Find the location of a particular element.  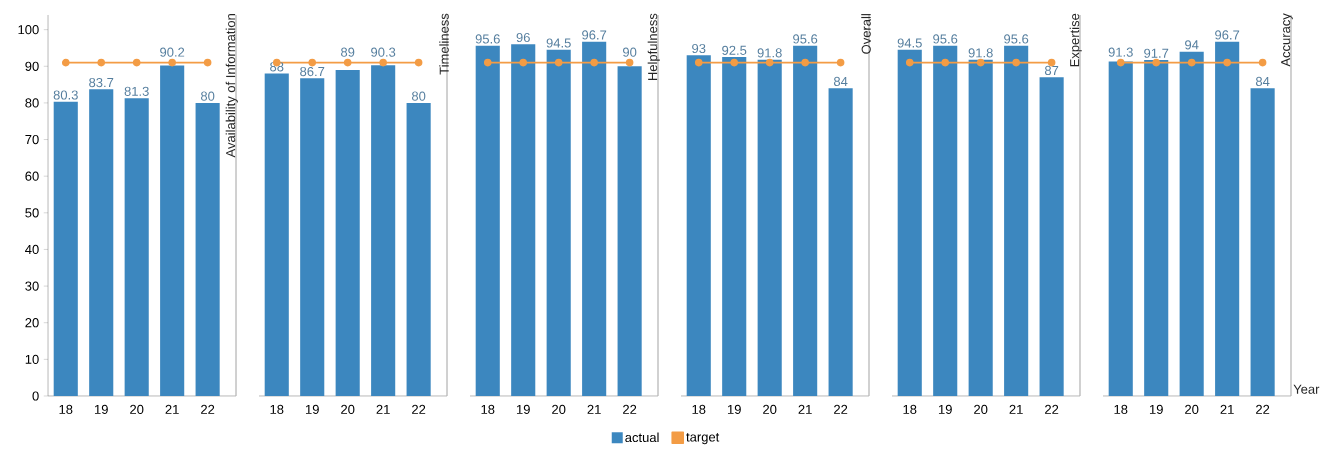

data-label: 96 is located at coordinates (523, 37).